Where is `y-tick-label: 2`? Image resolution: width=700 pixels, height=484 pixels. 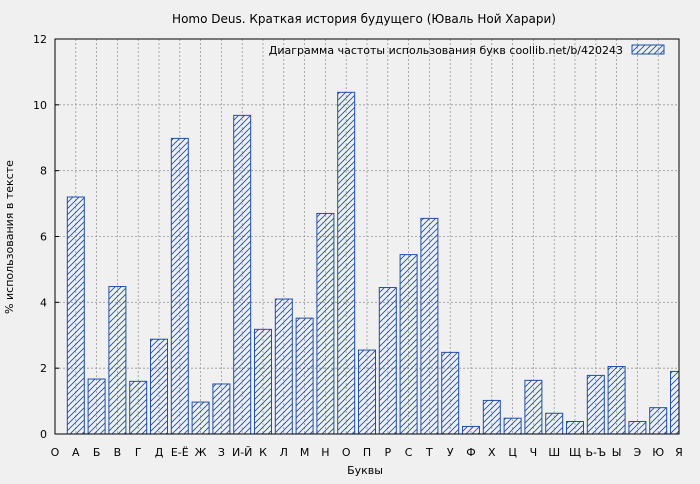
y-tick-label: 2 is located at coordinates (43, 368).